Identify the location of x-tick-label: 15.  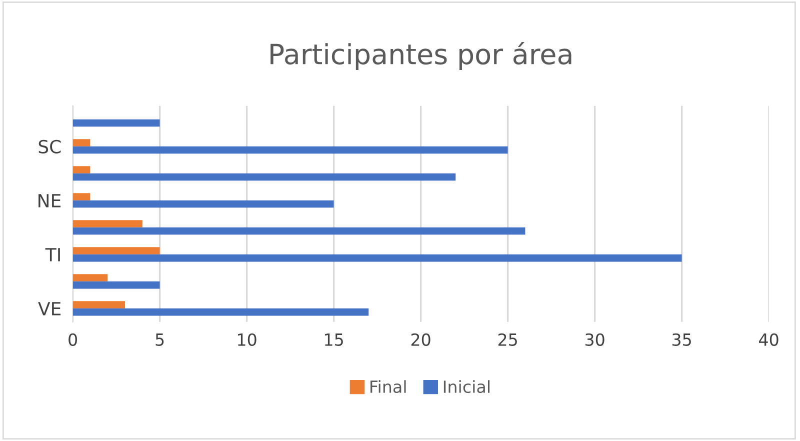
(334, 340).